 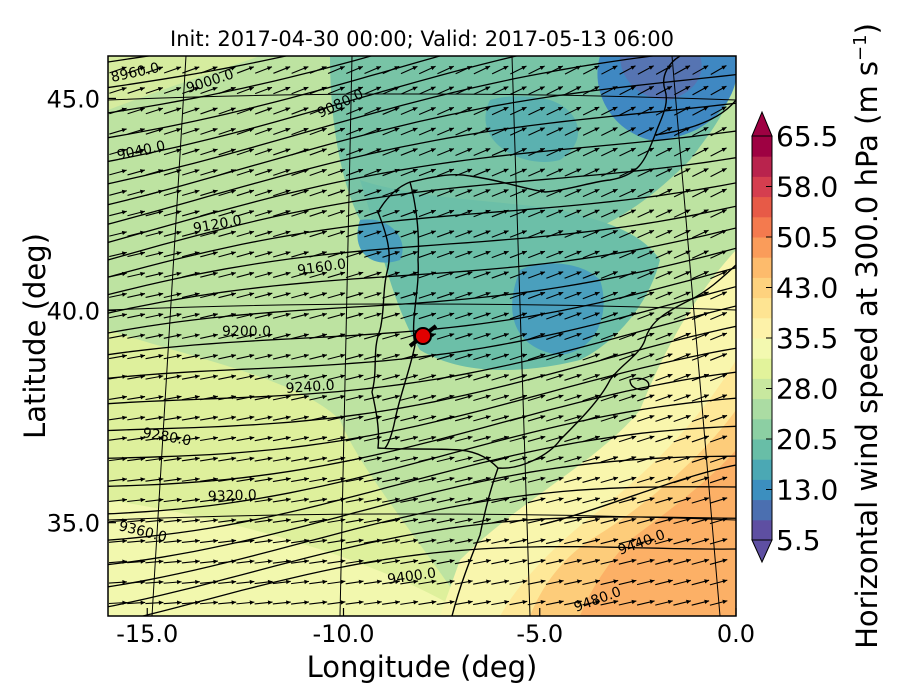 What do you see at coordinates (807, 389) in the screenshot?
I see `colorbar-tick-label: 28.0` at bounding box center [807, 389].